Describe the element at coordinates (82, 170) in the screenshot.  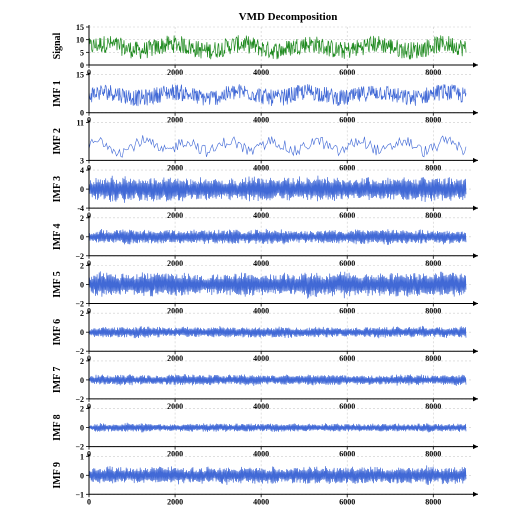
I see `y-tick-label: 4` at that location.